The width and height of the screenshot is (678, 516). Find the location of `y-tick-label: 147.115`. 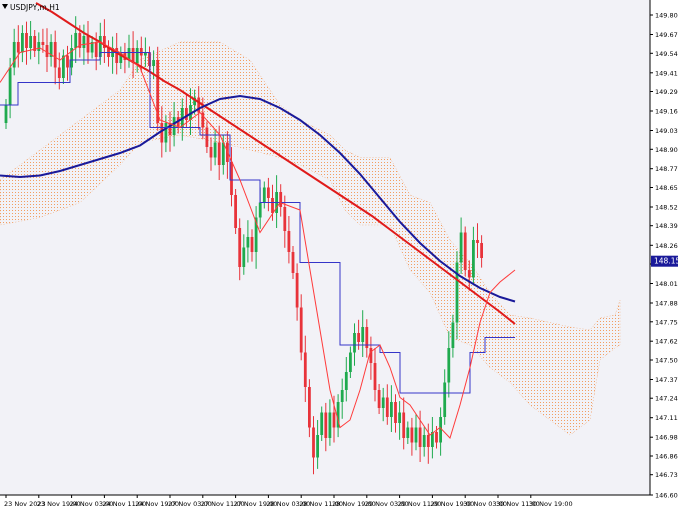

y-tick-label: 147.115 is located at coordinates (666, 418).